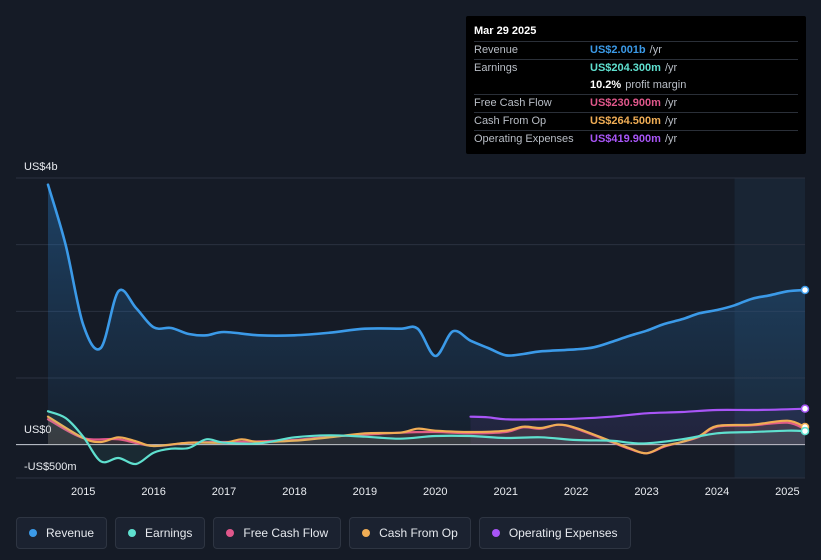 The height and width of the screenshot is (560, 821). I want to click on legend-label: Free Cash Flow, so click(286, 533).